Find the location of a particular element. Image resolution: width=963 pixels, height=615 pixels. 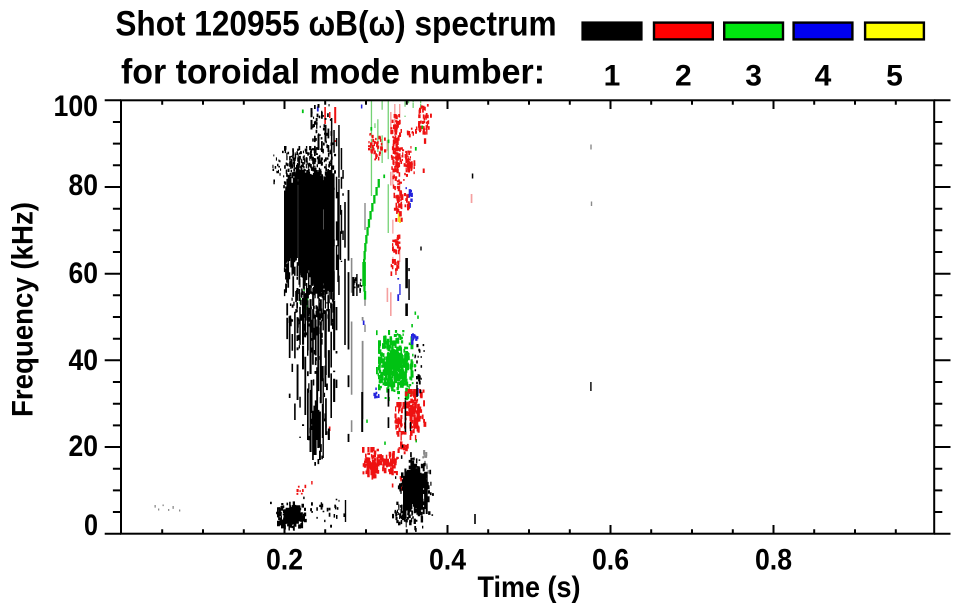

svg-text: for toroidal mode number: is located at coordinates (333, 72).